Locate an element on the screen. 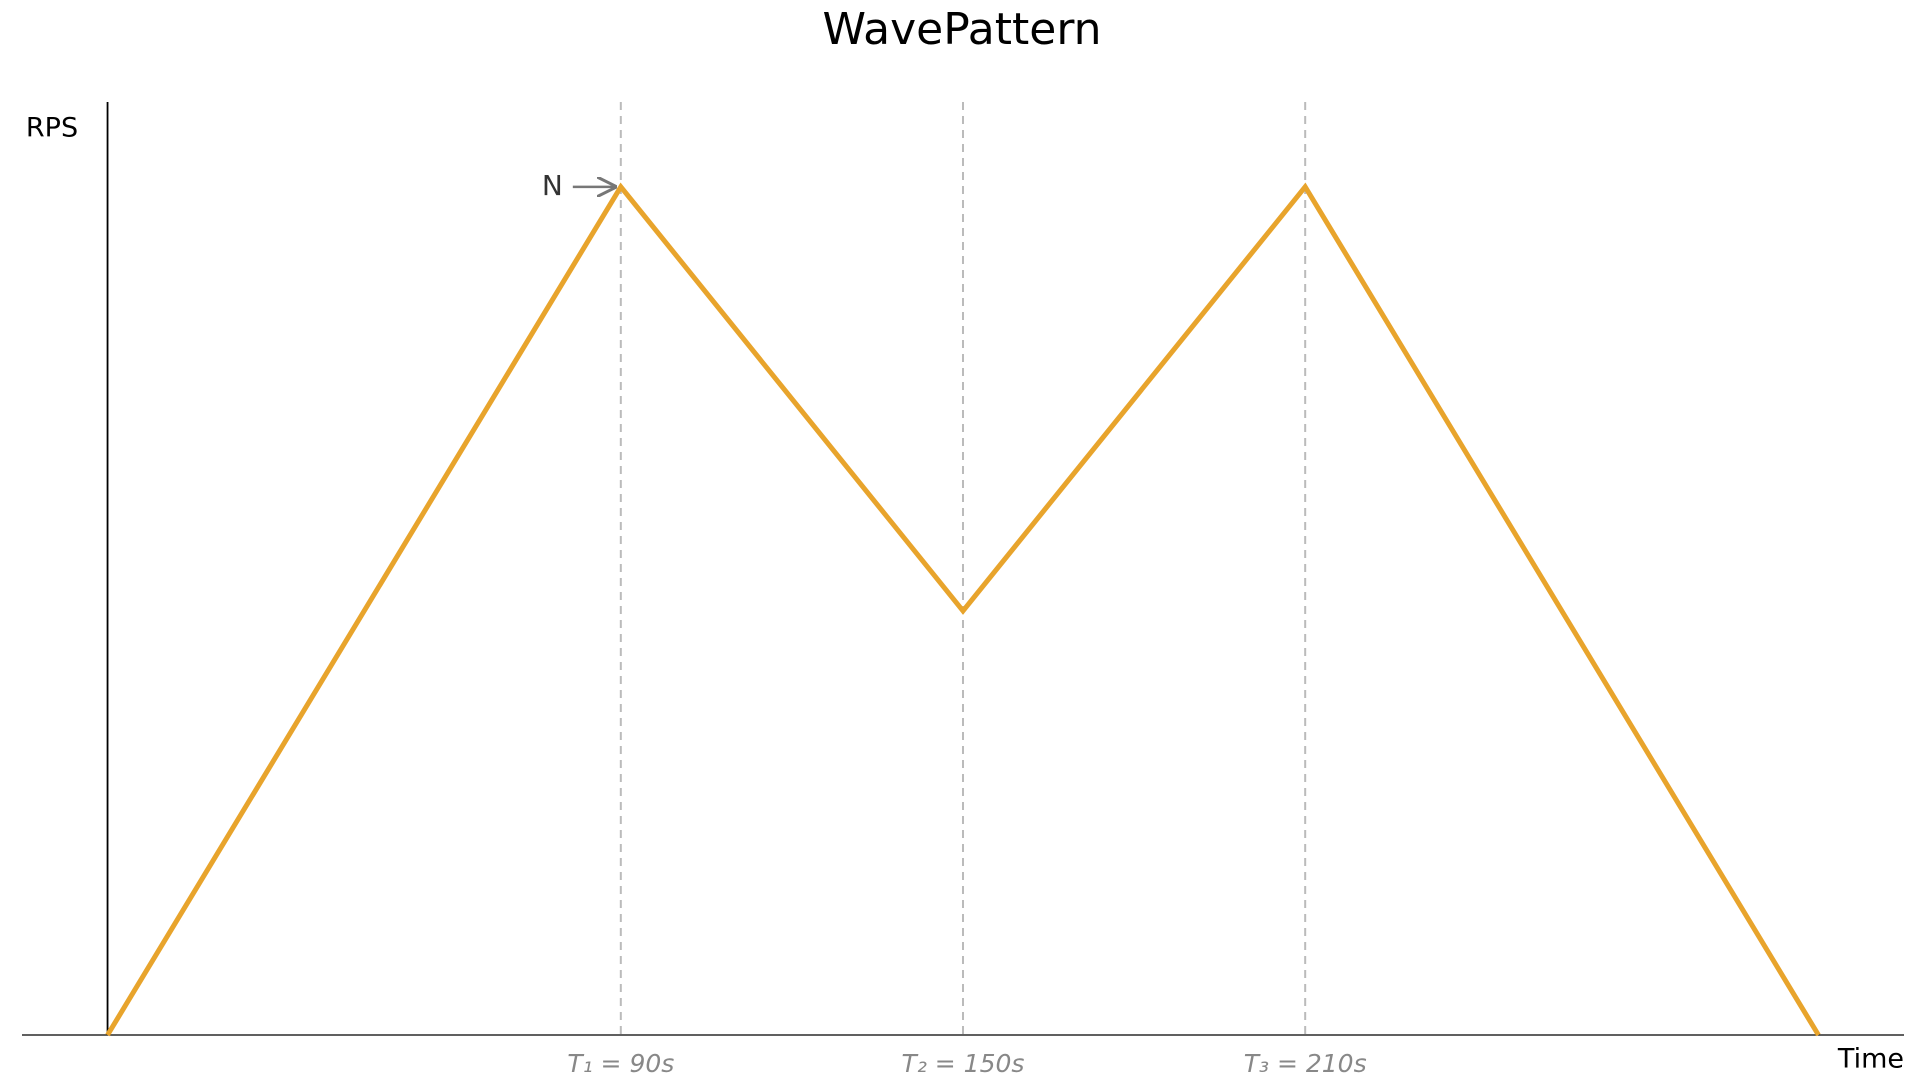 This screenshot has width=1924, height=1090. x-tick-label: T₁ = 90s is located at coordinates (620, 1063).